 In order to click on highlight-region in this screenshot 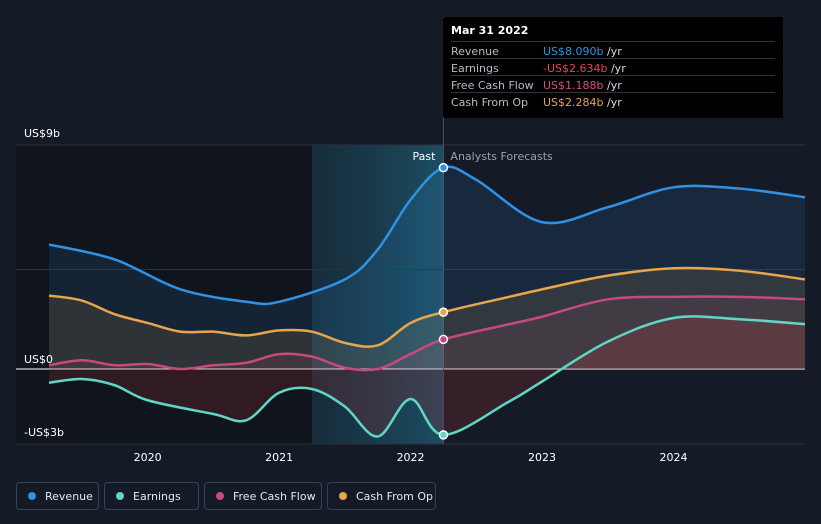, I will do `click(377, 294)`.